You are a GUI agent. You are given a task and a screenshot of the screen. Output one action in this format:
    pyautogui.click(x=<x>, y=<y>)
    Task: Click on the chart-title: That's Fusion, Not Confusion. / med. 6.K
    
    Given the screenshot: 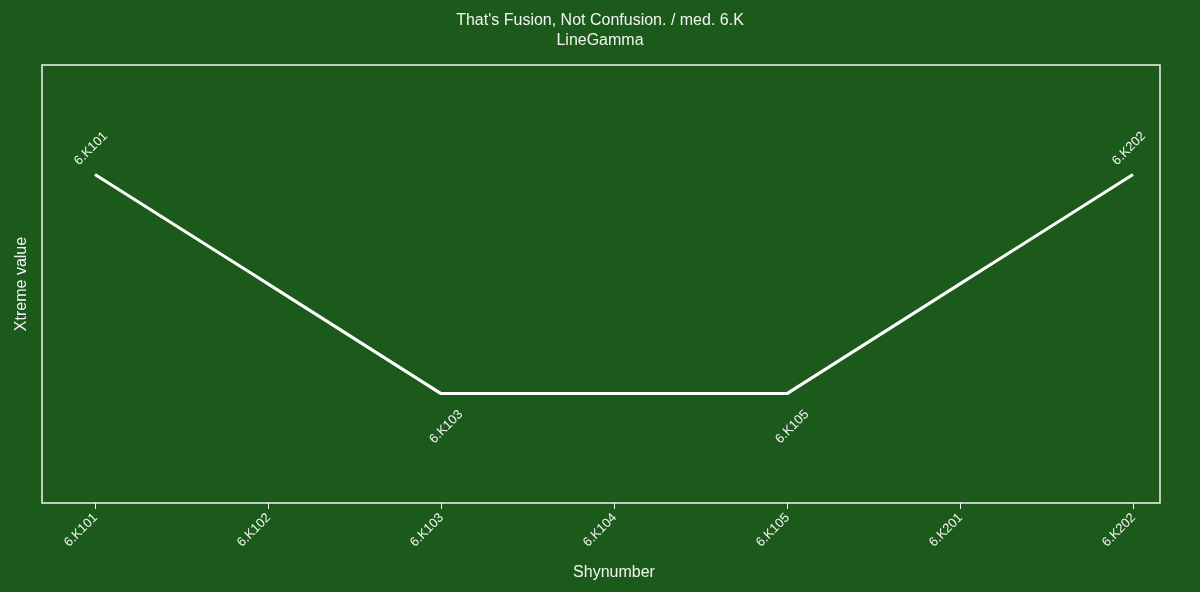 What is the action you would take?
    pyautogui.click(x=600, y=19)
    